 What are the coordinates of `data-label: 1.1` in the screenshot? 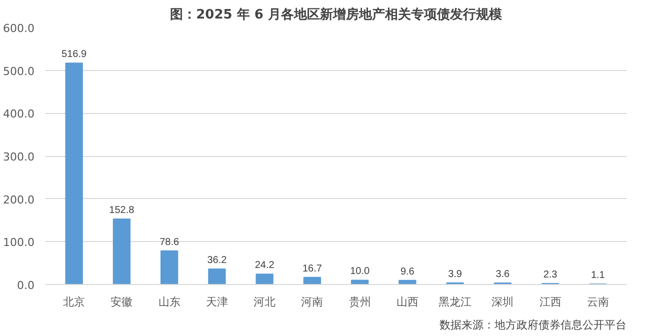 It's located at (598, 276).